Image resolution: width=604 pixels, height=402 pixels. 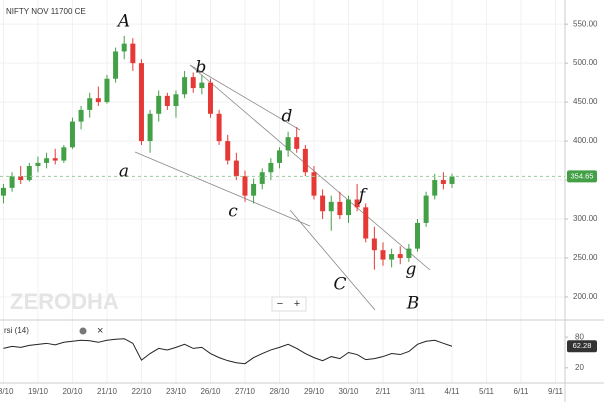 What do you see at coordinates (487, 391) in the screenshot?
I see `x-tick-label: 5/11` at bounding box center [487, 391].